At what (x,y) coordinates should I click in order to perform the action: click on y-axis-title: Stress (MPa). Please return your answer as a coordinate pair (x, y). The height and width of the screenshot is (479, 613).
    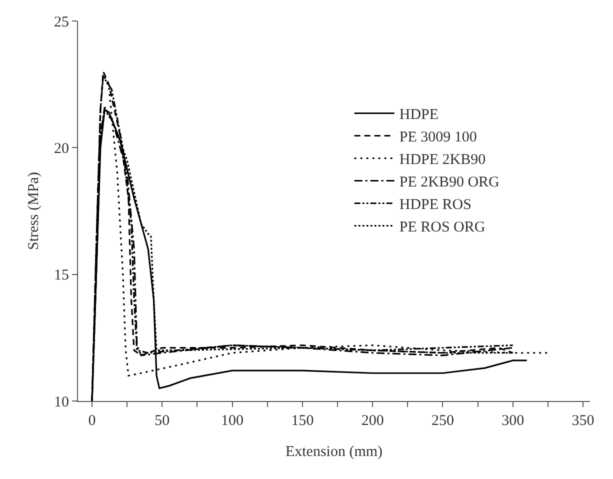
    Looking at the image, I should click on (34, 211).